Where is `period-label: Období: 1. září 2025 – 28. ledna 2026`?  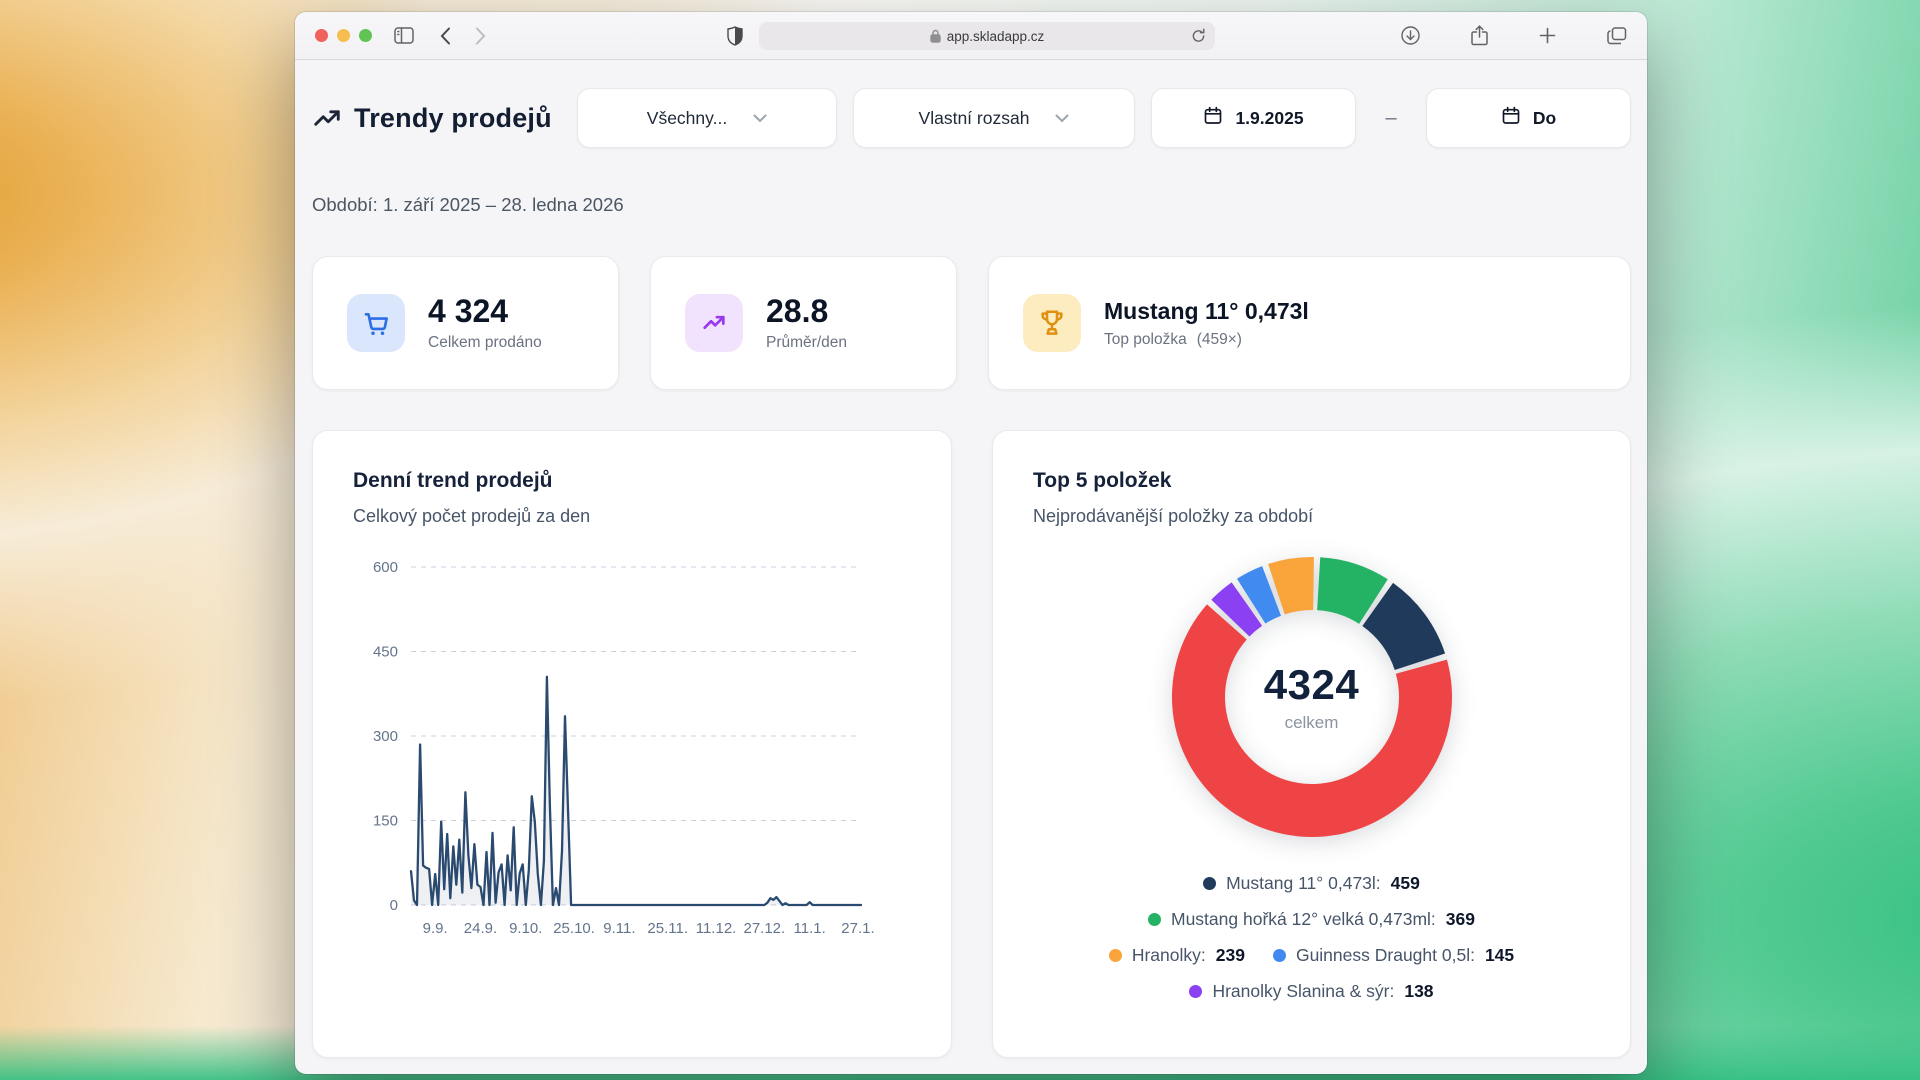
period-label: Období: 1. září 2025 – 28. ledna 2026 is located at coordinates (468, 204).